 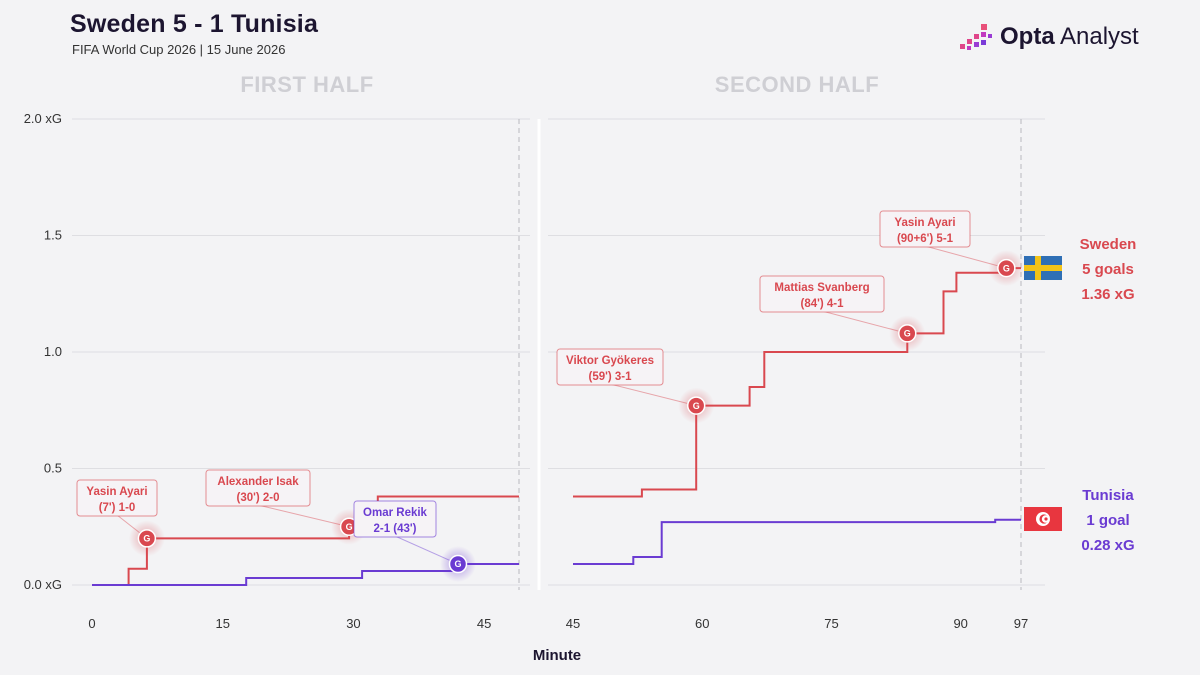 I want to click on goal-minute-label: (84') 4-1, so click(x=822, y=304).